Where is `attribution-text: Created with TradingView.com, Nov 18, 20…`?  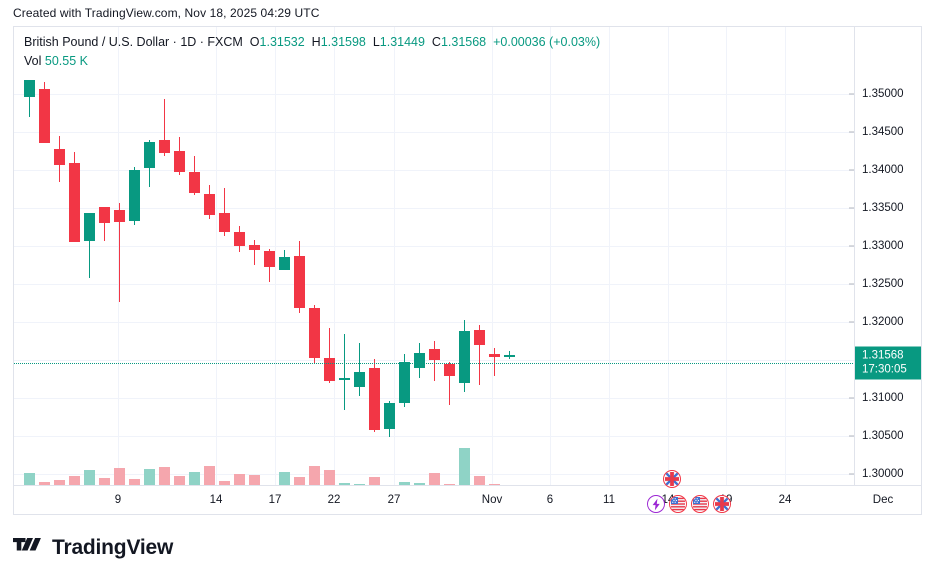
attribution-text: Created with TradingView.com, Nov 18, 20… is located at coordinates (166, 13).